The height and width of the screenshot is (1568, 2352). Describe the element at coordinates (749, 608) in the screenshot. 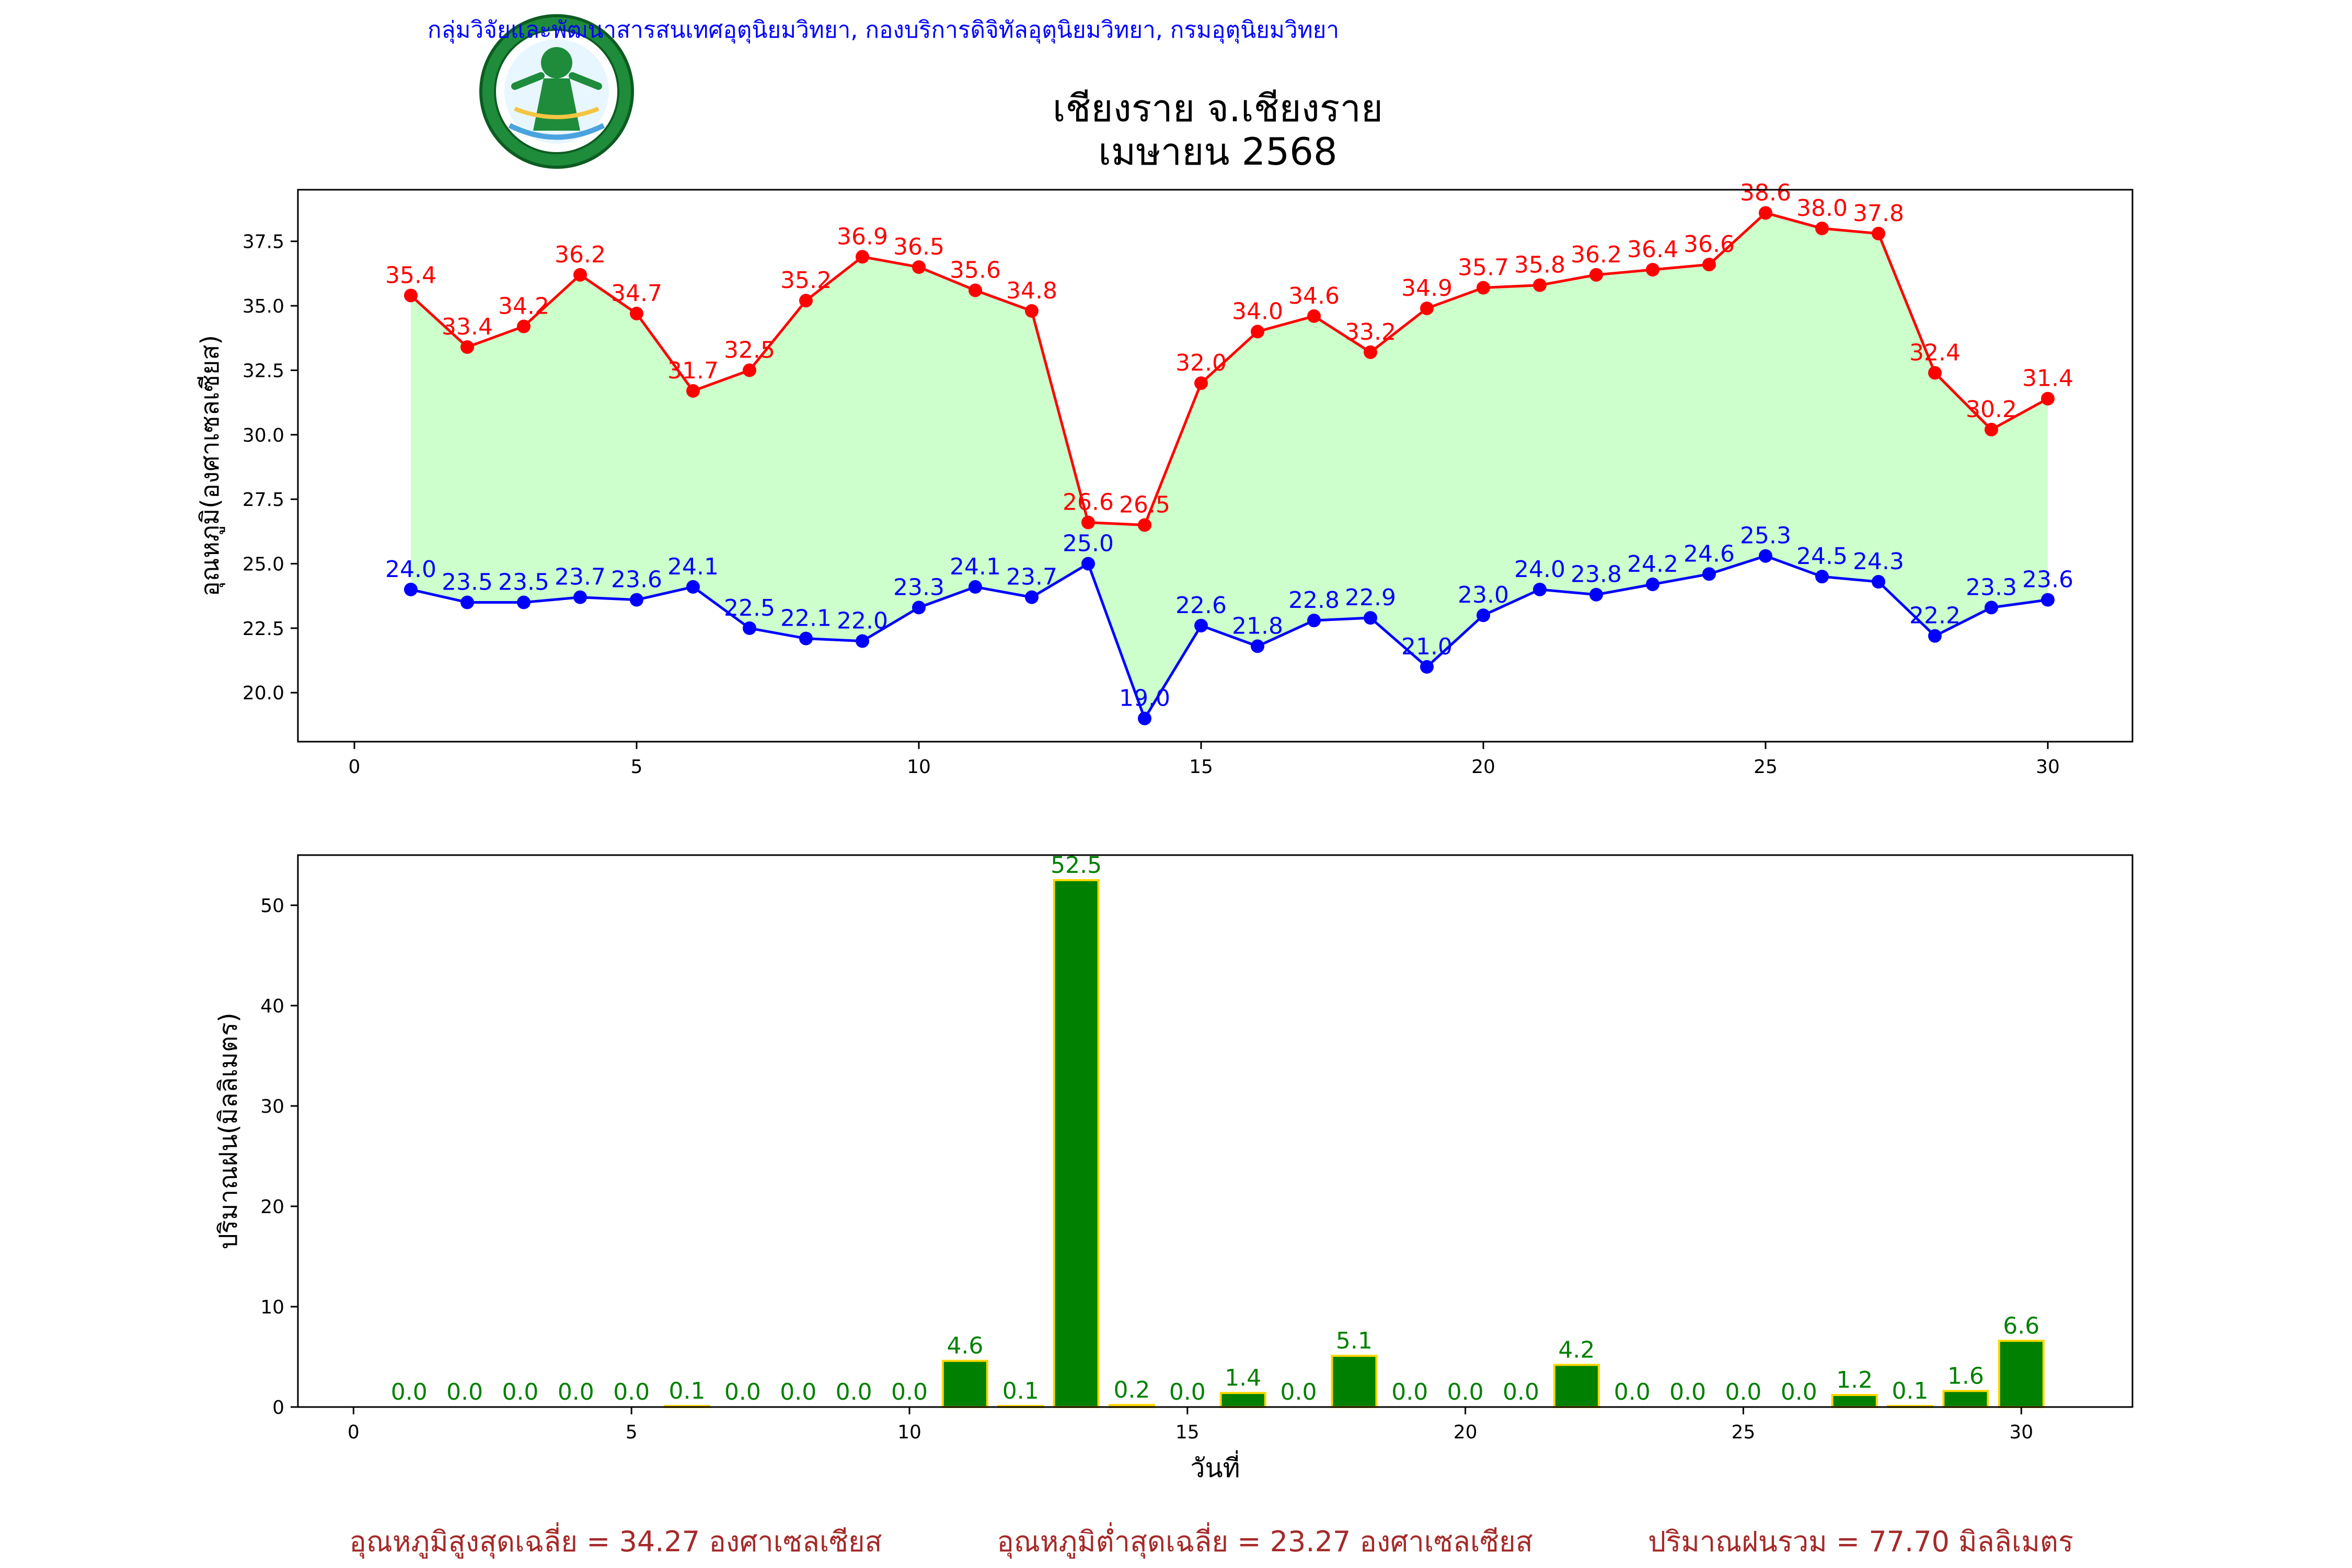

I see `min-temp-value-label: 22.5` at that location.